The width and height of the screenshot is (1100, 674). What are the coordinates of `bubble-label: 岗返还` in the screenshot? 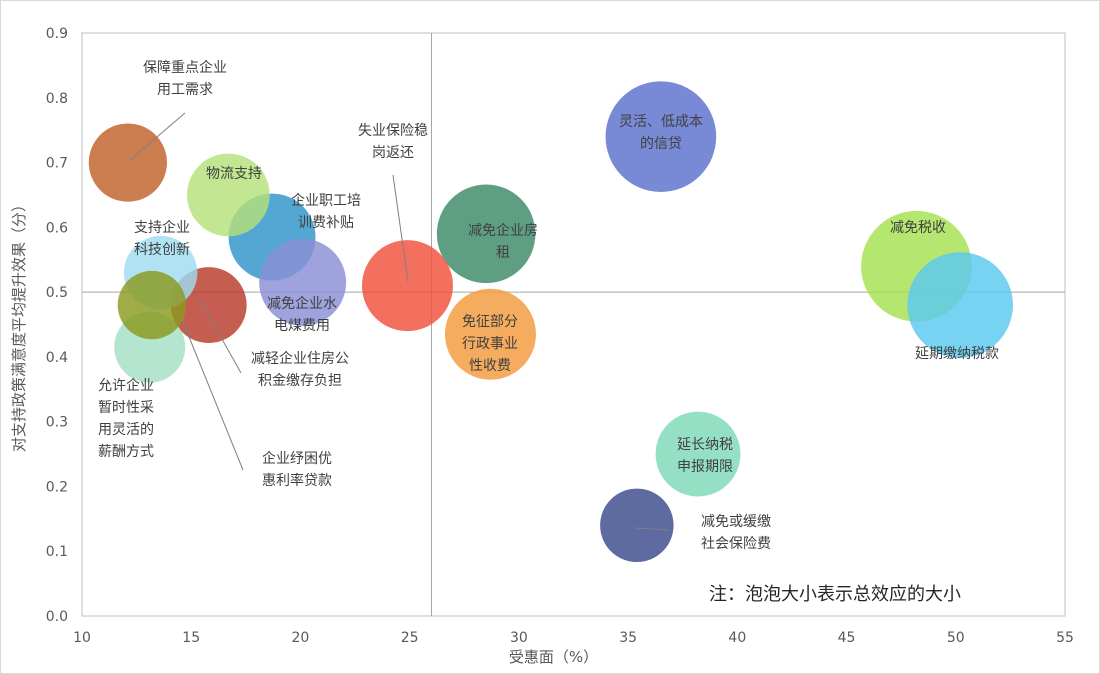 It's located at (393, 153).